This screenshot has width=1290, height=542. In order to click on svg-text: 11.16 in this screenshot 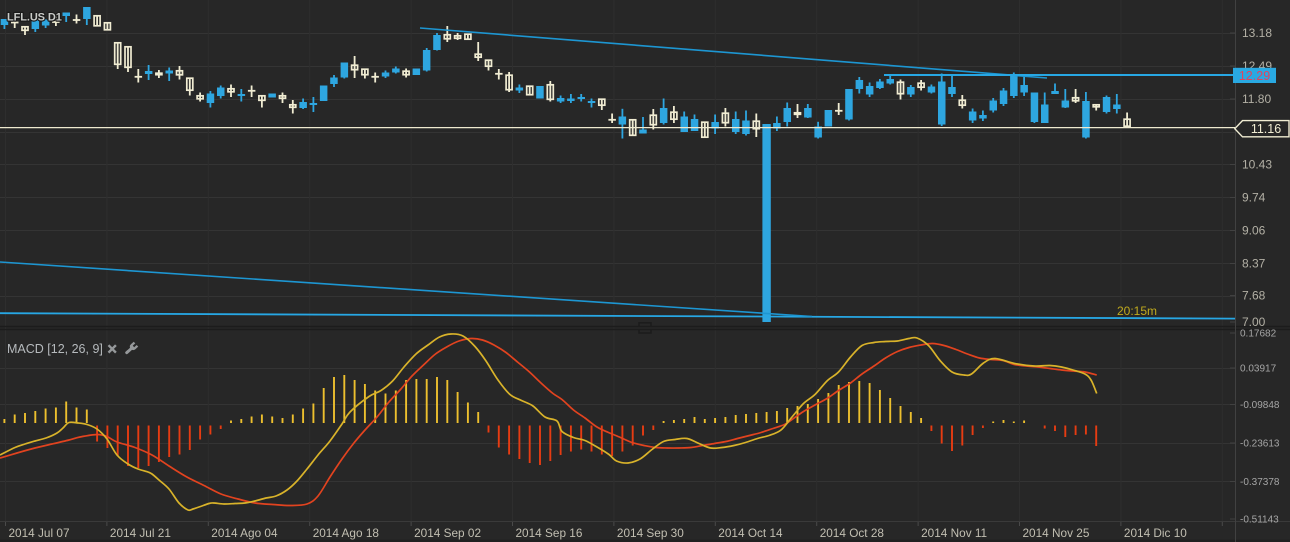, I will do `click(1266, 129)`.